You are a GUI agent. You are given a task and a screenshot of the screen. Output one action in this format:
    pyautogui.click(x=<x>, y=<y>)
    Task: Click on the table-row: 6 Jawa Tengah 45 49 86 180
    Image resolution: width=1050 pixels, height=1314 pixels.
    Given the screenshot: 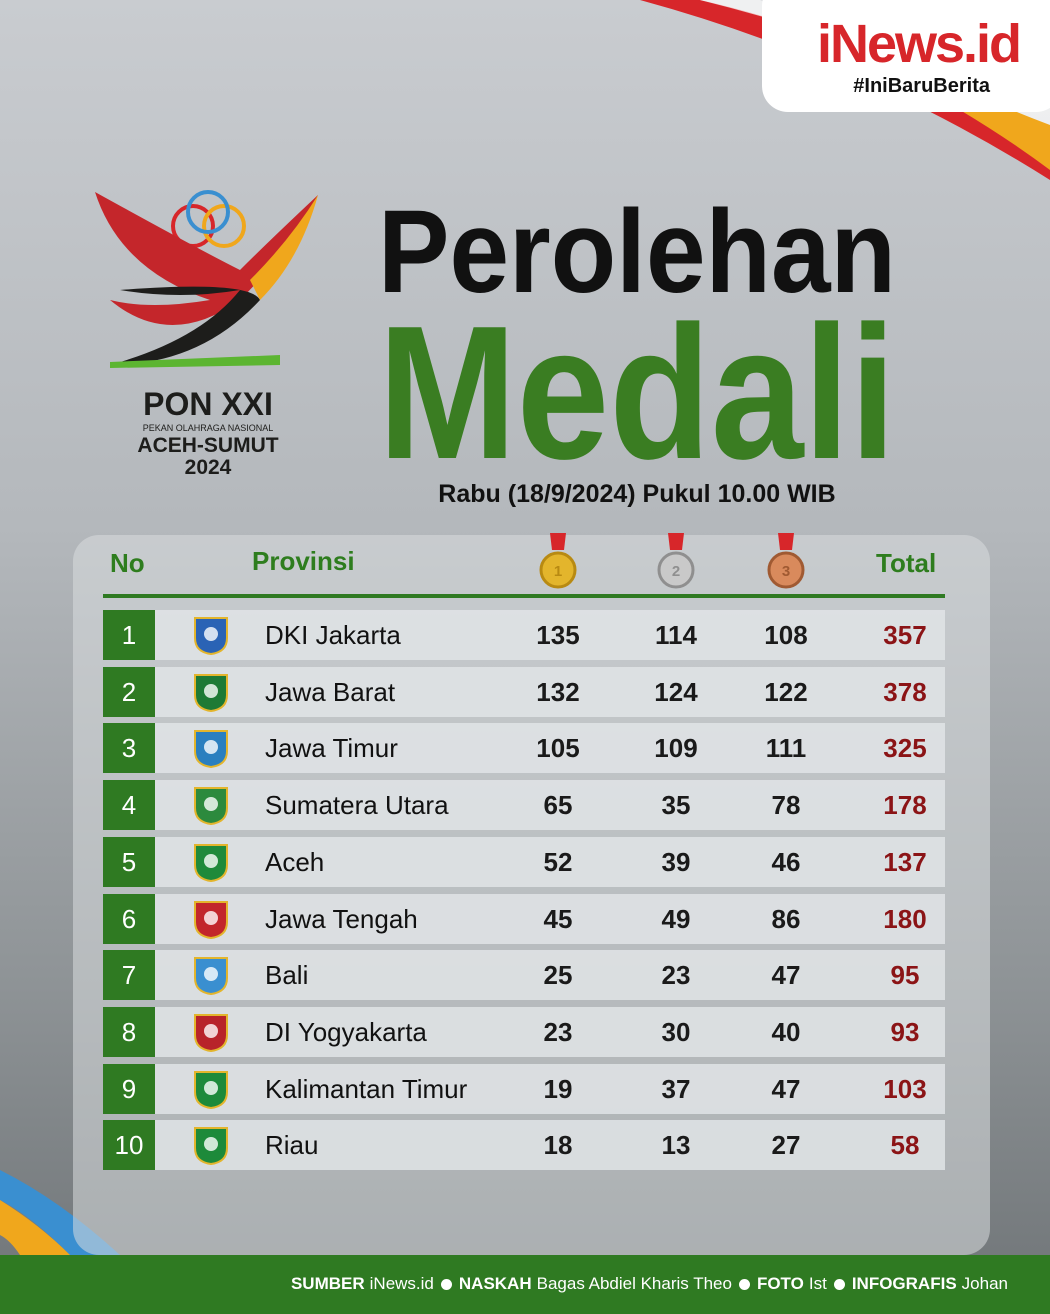 What is the action you would take?
    pyautogui.click(x=524, y=918)
    